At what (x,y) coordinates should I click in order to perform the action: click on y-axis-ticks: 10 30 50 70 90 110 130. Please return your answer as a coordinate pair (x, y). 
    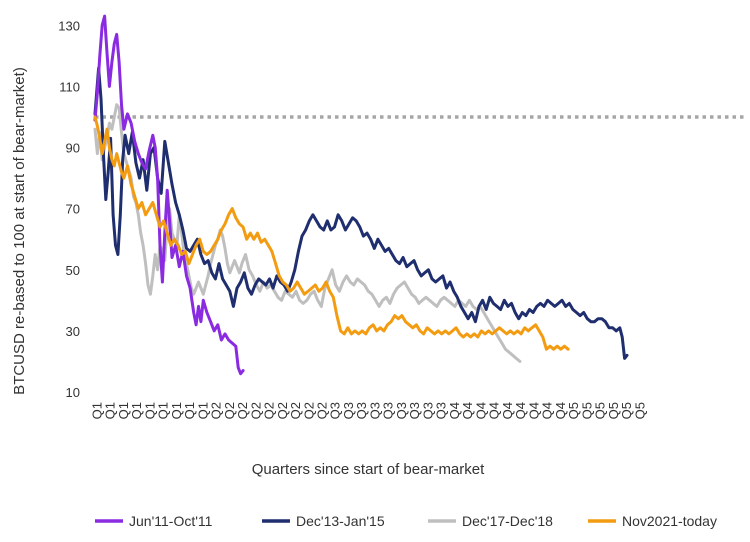
    Looking at the image, I should click on (69, 209).